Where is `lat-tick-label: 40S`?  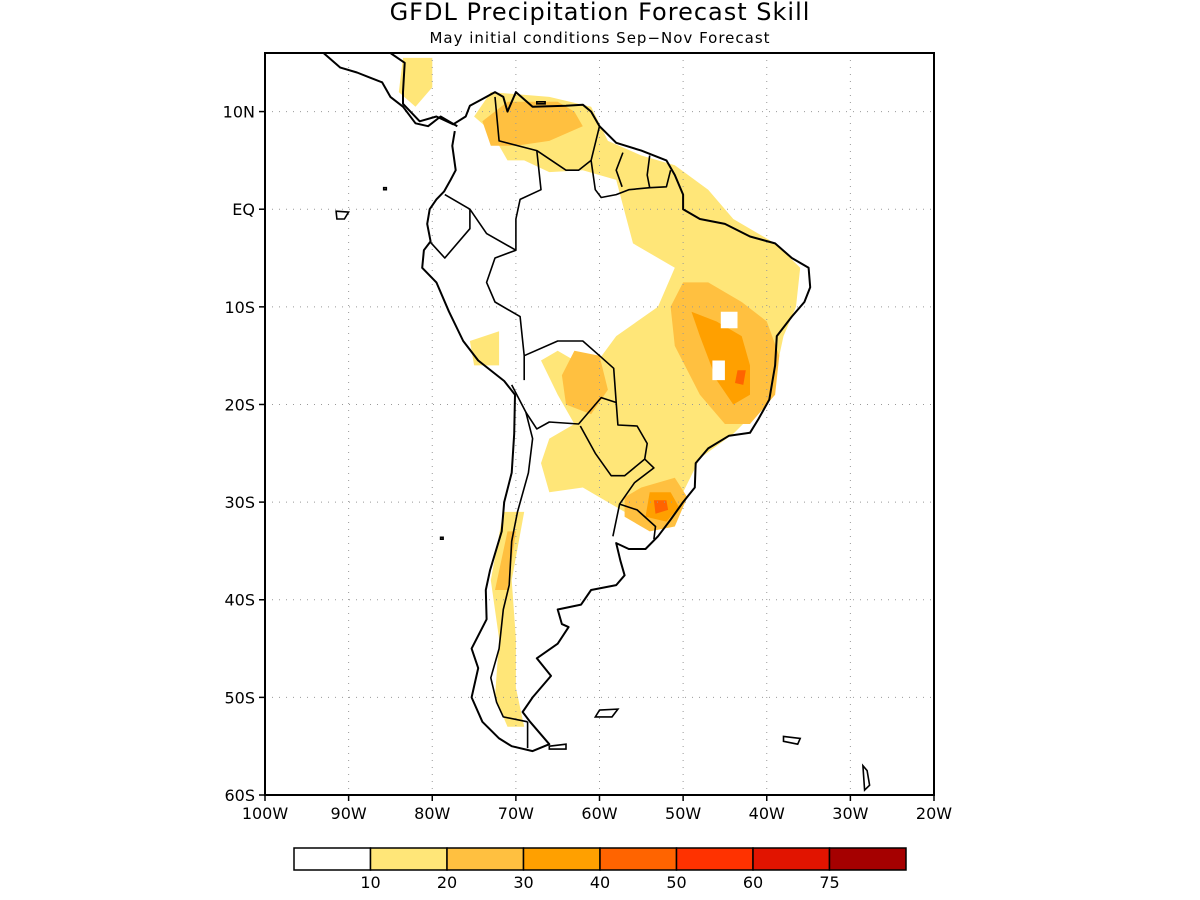
lat-tick-label: 40S is located at coordinates (239, 600).